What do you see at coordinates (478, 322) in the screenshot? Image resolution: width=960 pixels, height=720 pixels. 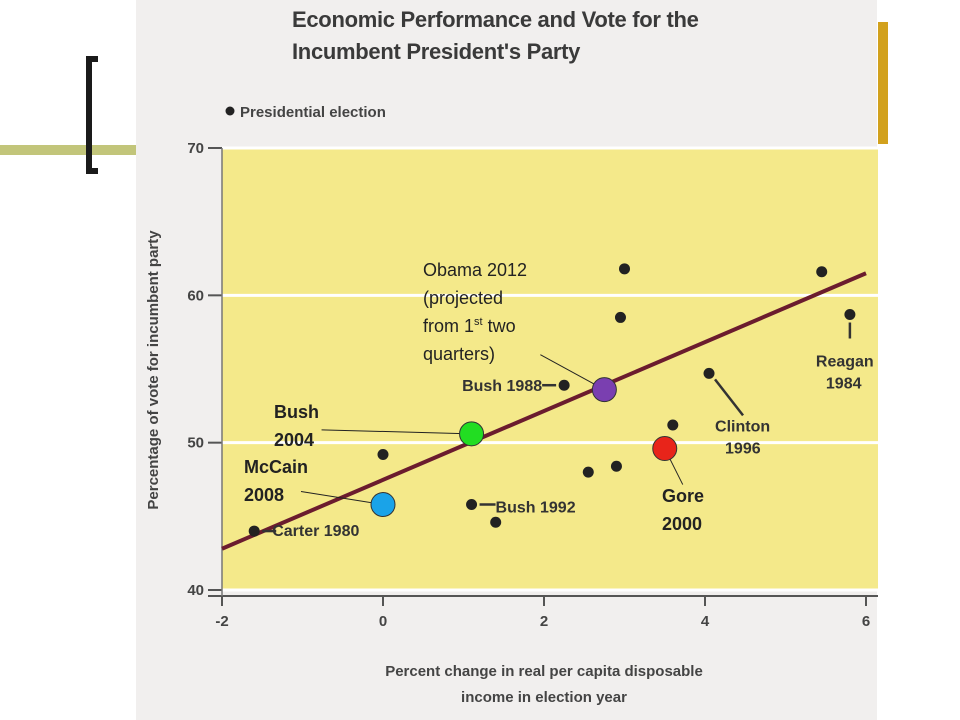 I see `obama-line3-sup: st` at bounding box center [478, 322].